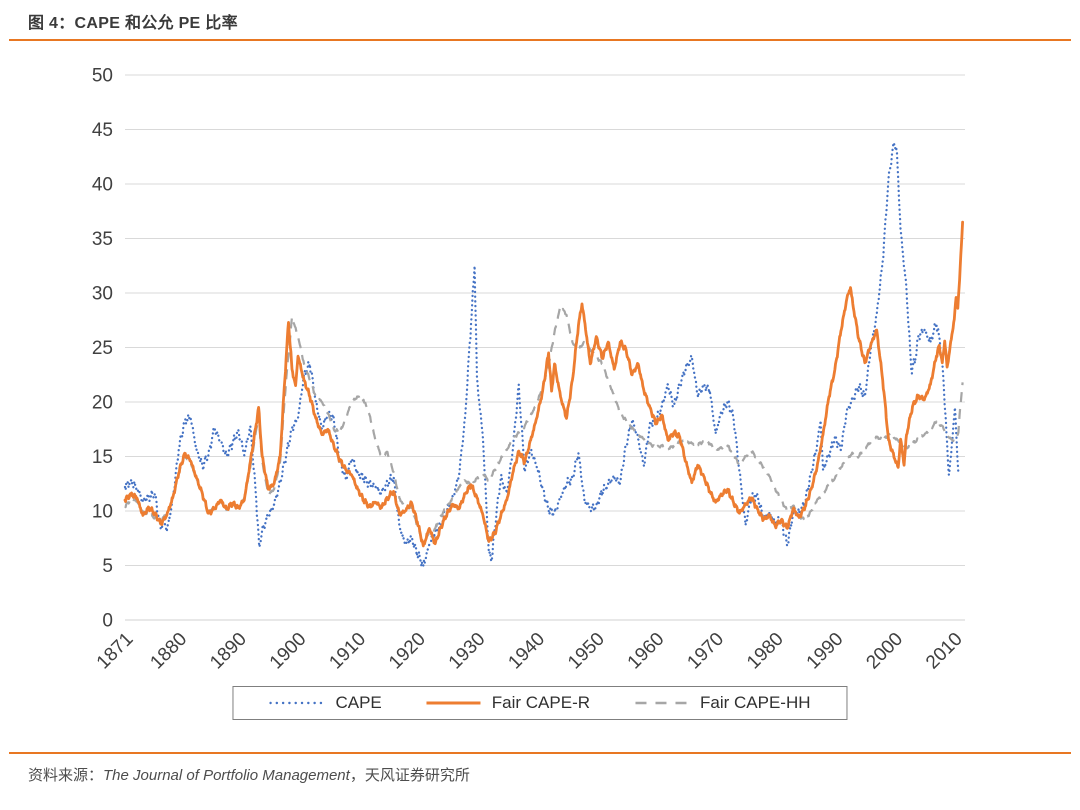  I want to click on solid-line-sample-icon, so click(453, 703).